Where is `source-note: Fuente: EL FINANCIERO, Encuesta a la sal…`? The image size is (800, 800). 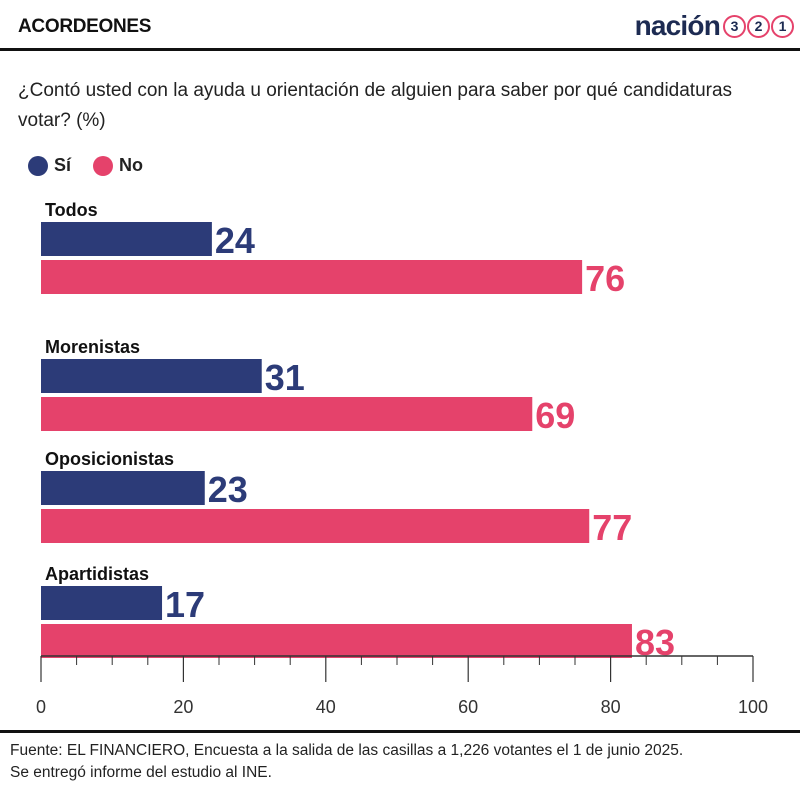
source-note: Fuente: EL FINANCIERO, Encuesta a la sal… is located at coordinates (400, 762).